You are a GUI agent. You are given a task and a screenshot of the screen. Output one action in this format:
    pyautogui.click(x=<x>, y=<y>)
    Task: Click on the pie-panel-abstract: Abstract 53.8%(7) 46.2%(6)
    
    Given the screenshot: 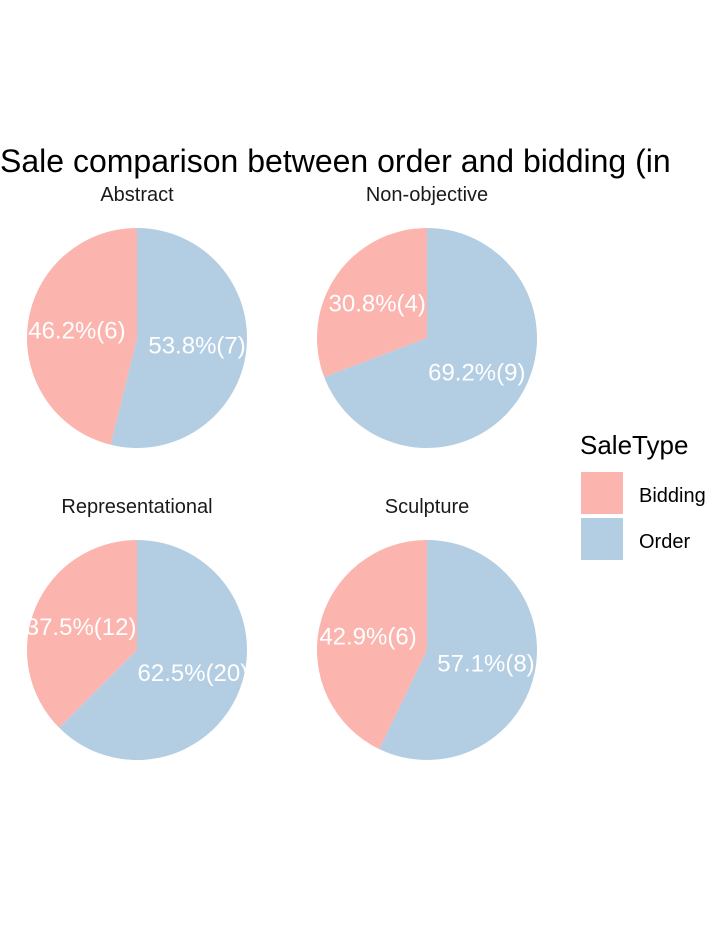 What is the action you would take?
    pyautogui.click(x=137, y=316)
    